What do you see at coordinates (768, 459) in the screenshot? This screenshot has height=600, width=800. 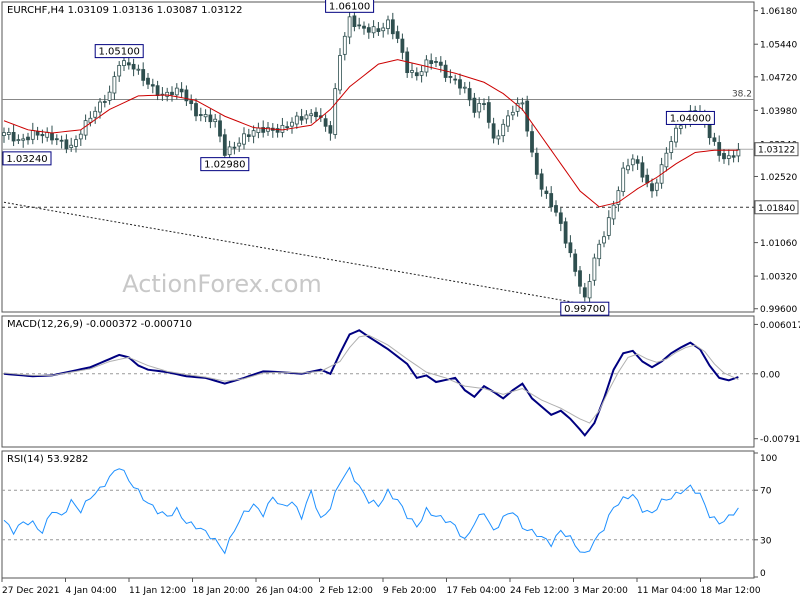 I see `rsi-tick-label: 100` at bounding box center [768, 459].